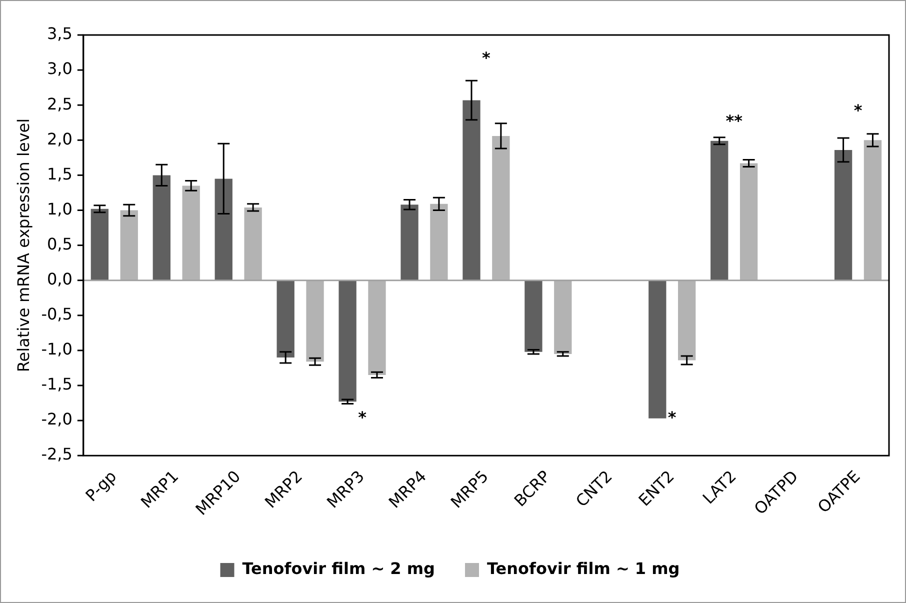  I want to click on y-tick-label: 3,0, so click(59, 68).